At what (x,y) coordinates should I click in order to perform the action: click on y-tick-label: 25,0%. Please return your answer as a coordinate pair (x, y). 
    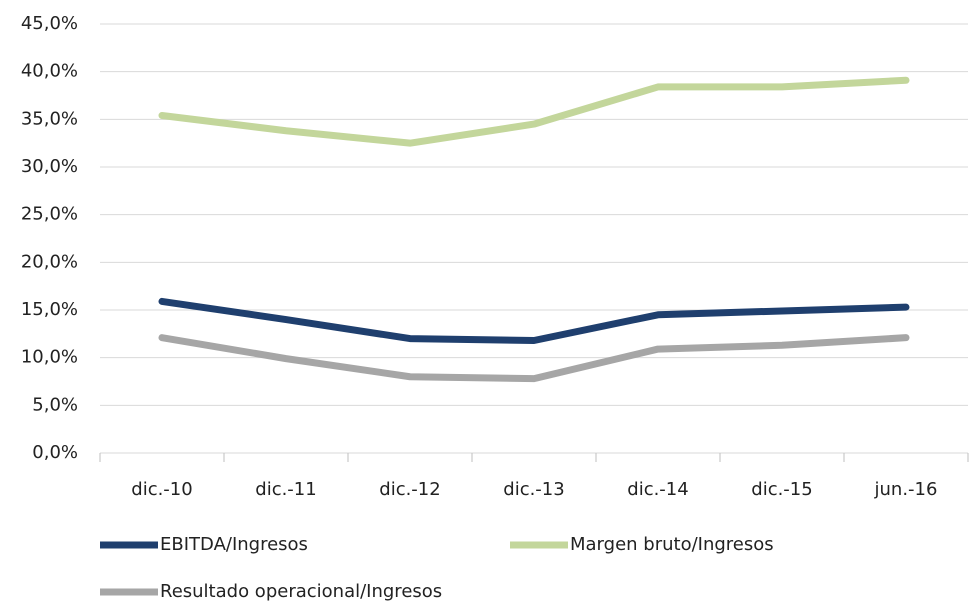
    Looking at the image, I should click on (49, 214).